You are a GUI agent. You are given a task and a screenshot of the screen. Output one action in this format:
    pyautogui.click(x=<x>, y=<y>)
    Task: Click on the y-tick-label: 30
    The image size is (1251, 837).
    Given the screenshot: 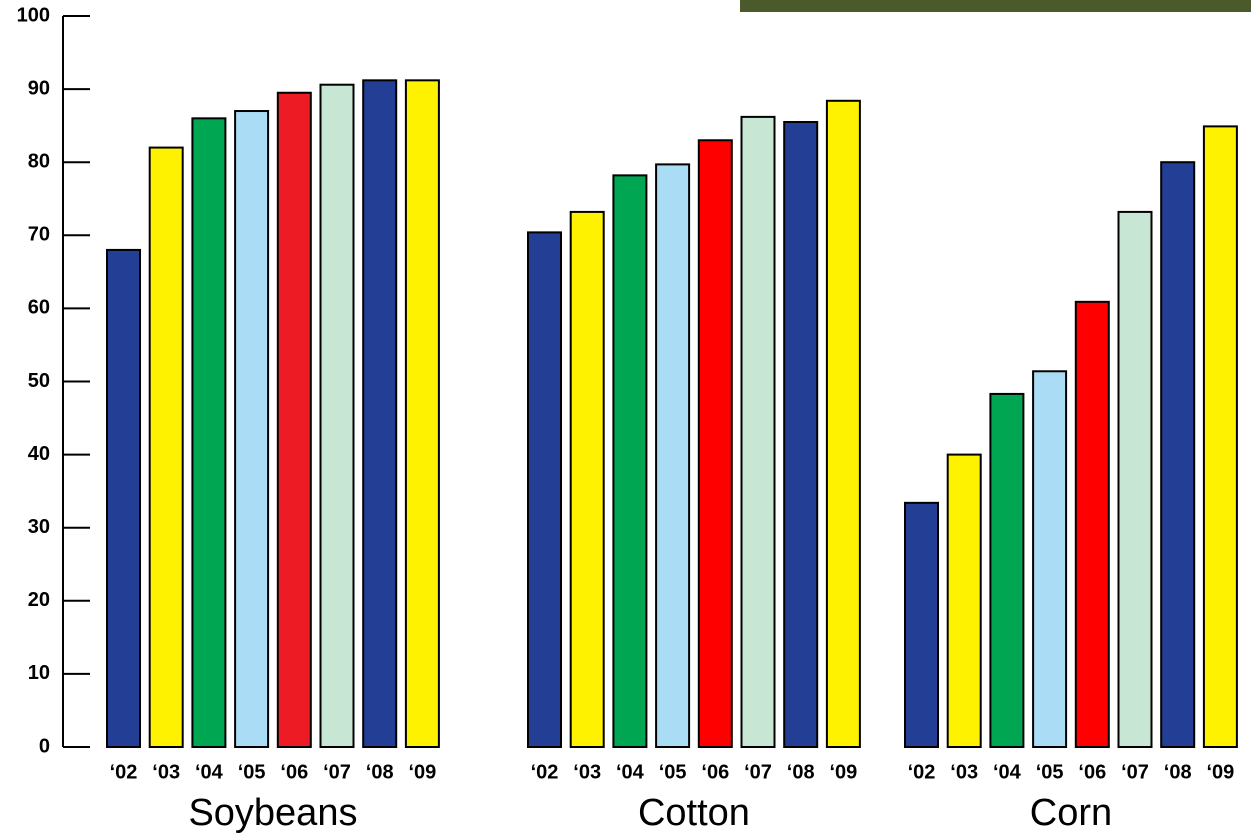 What is the action you would take?
    pyautogui.click(x=39, y=527)
    